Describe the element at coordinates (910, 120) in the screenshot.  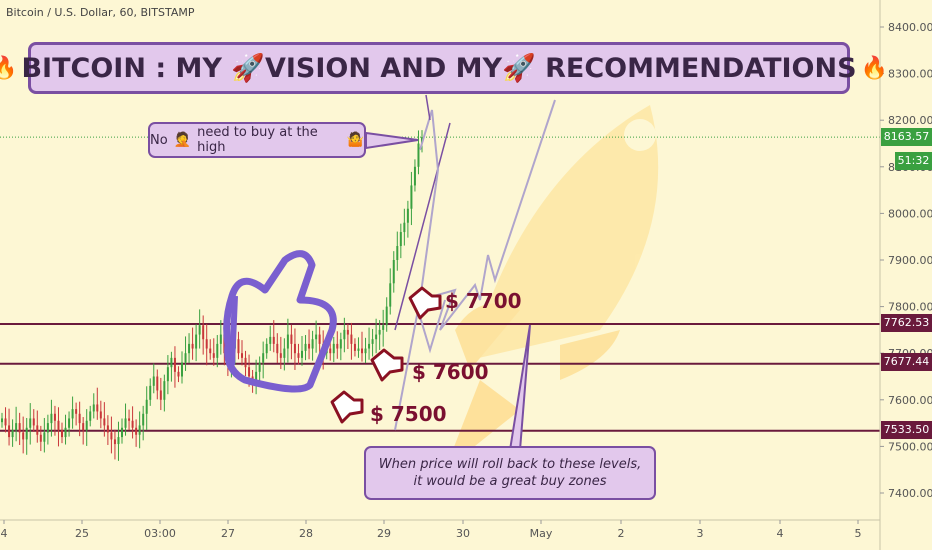
I see `y-tick-label: 8200.00` at that location.